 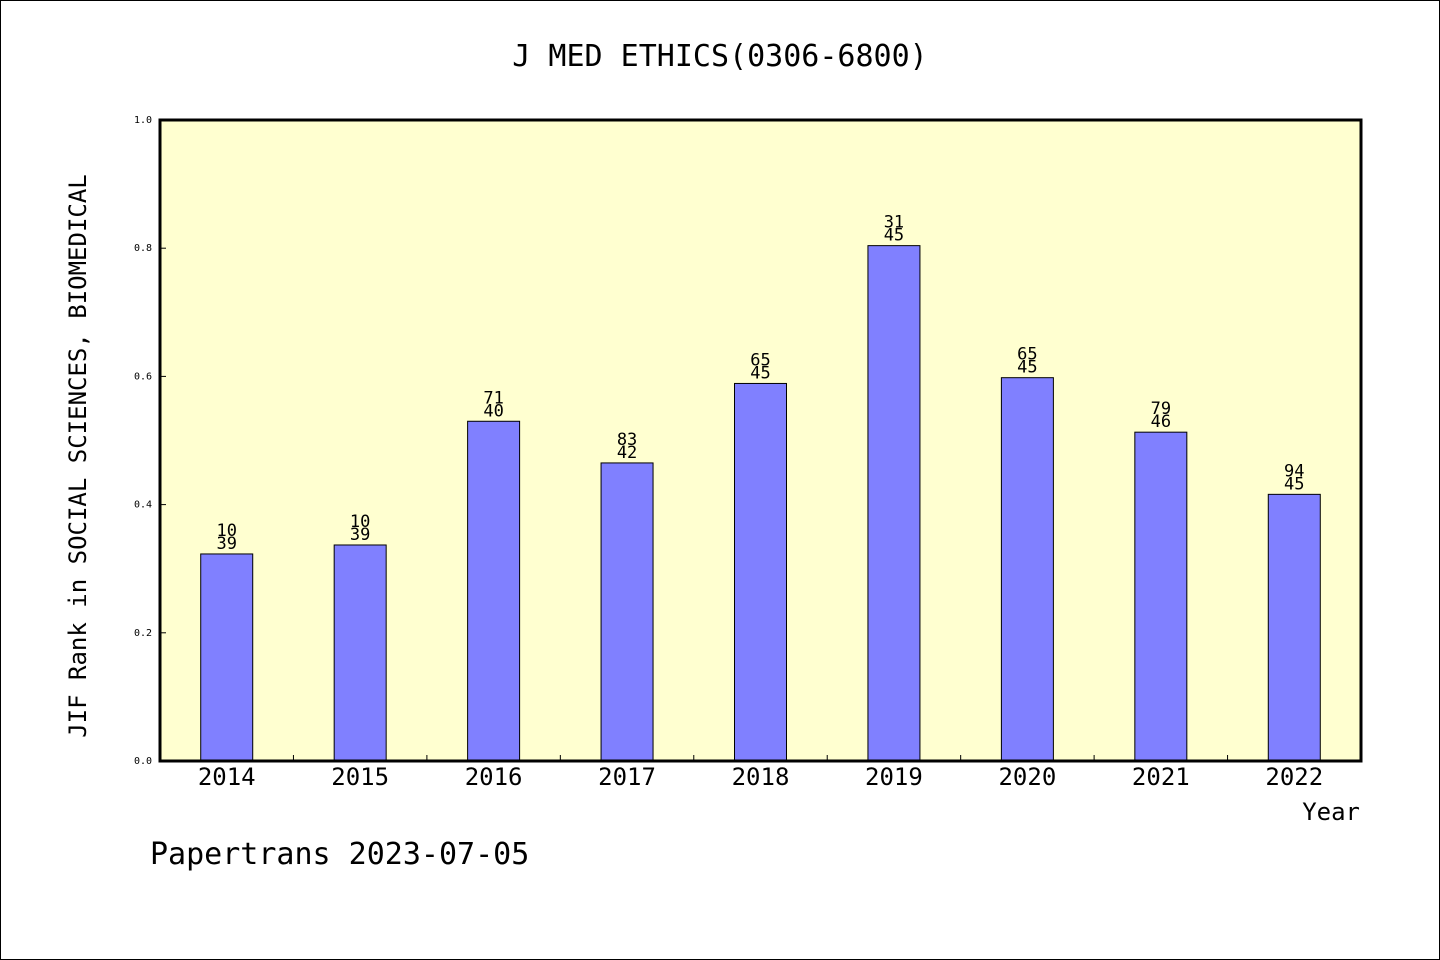 What do you see at coordinates (493, 398) in the screenshot?
I see `bar-label-top: 71` at bounding box center [493, 398].